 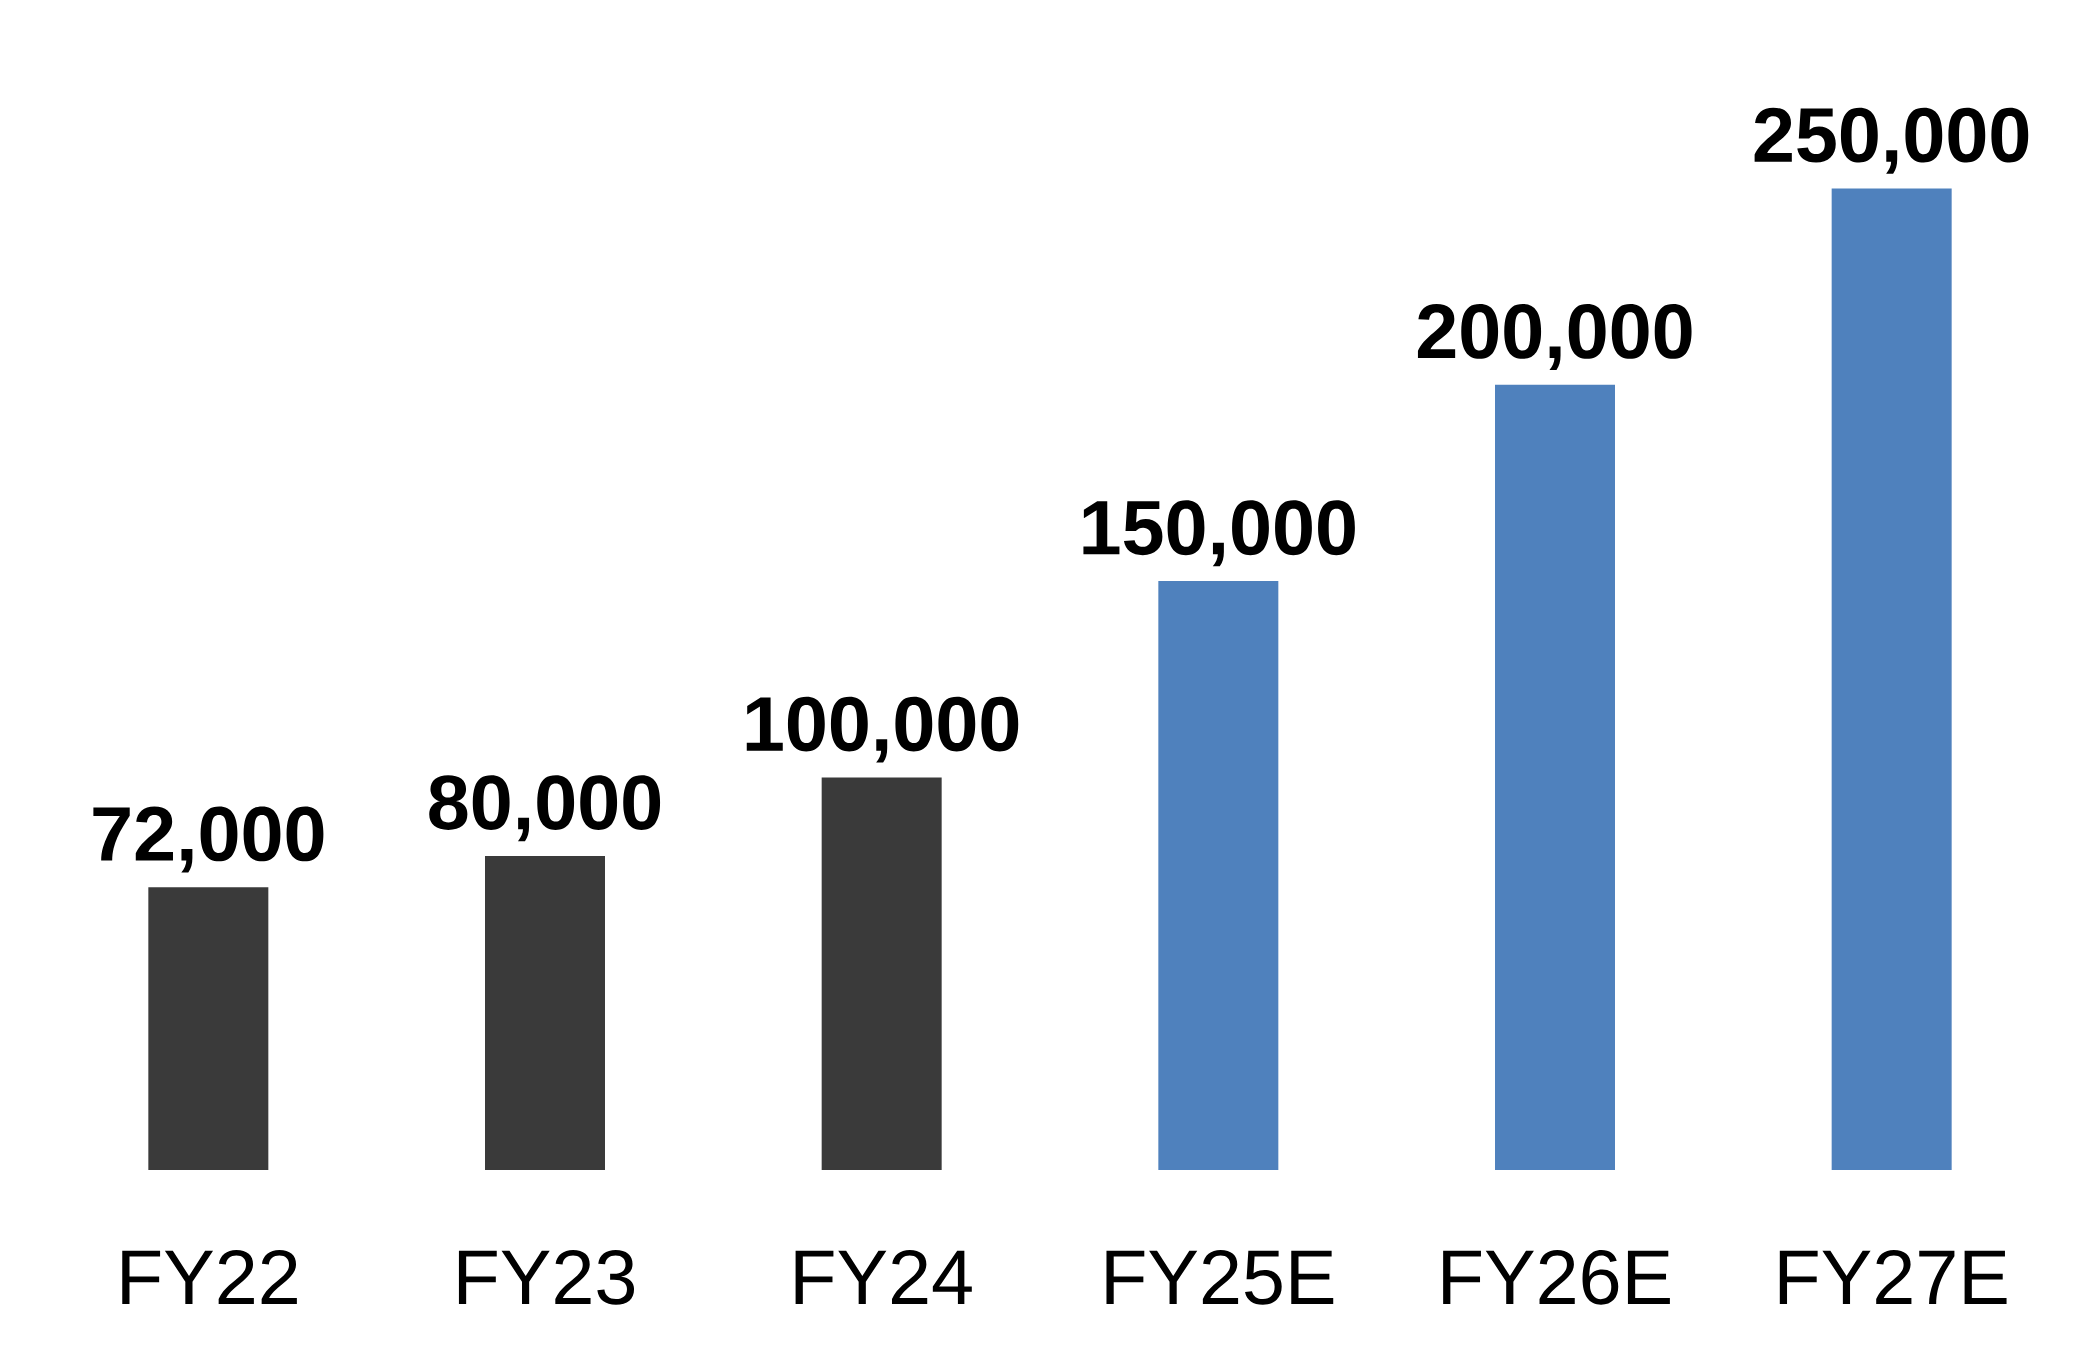 I want to click on x-tick-label: FY26E, so click(x=1556, y=1277).